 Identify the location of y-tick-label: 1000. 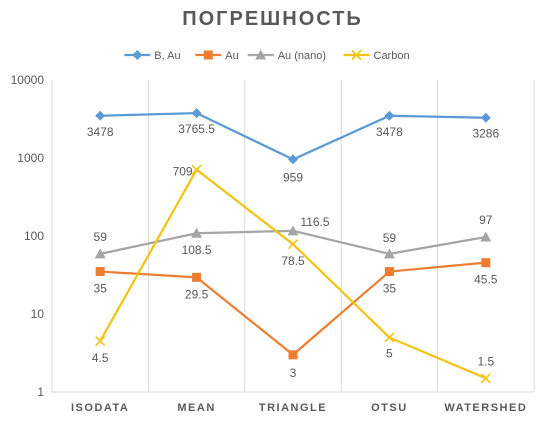
(30, 158).